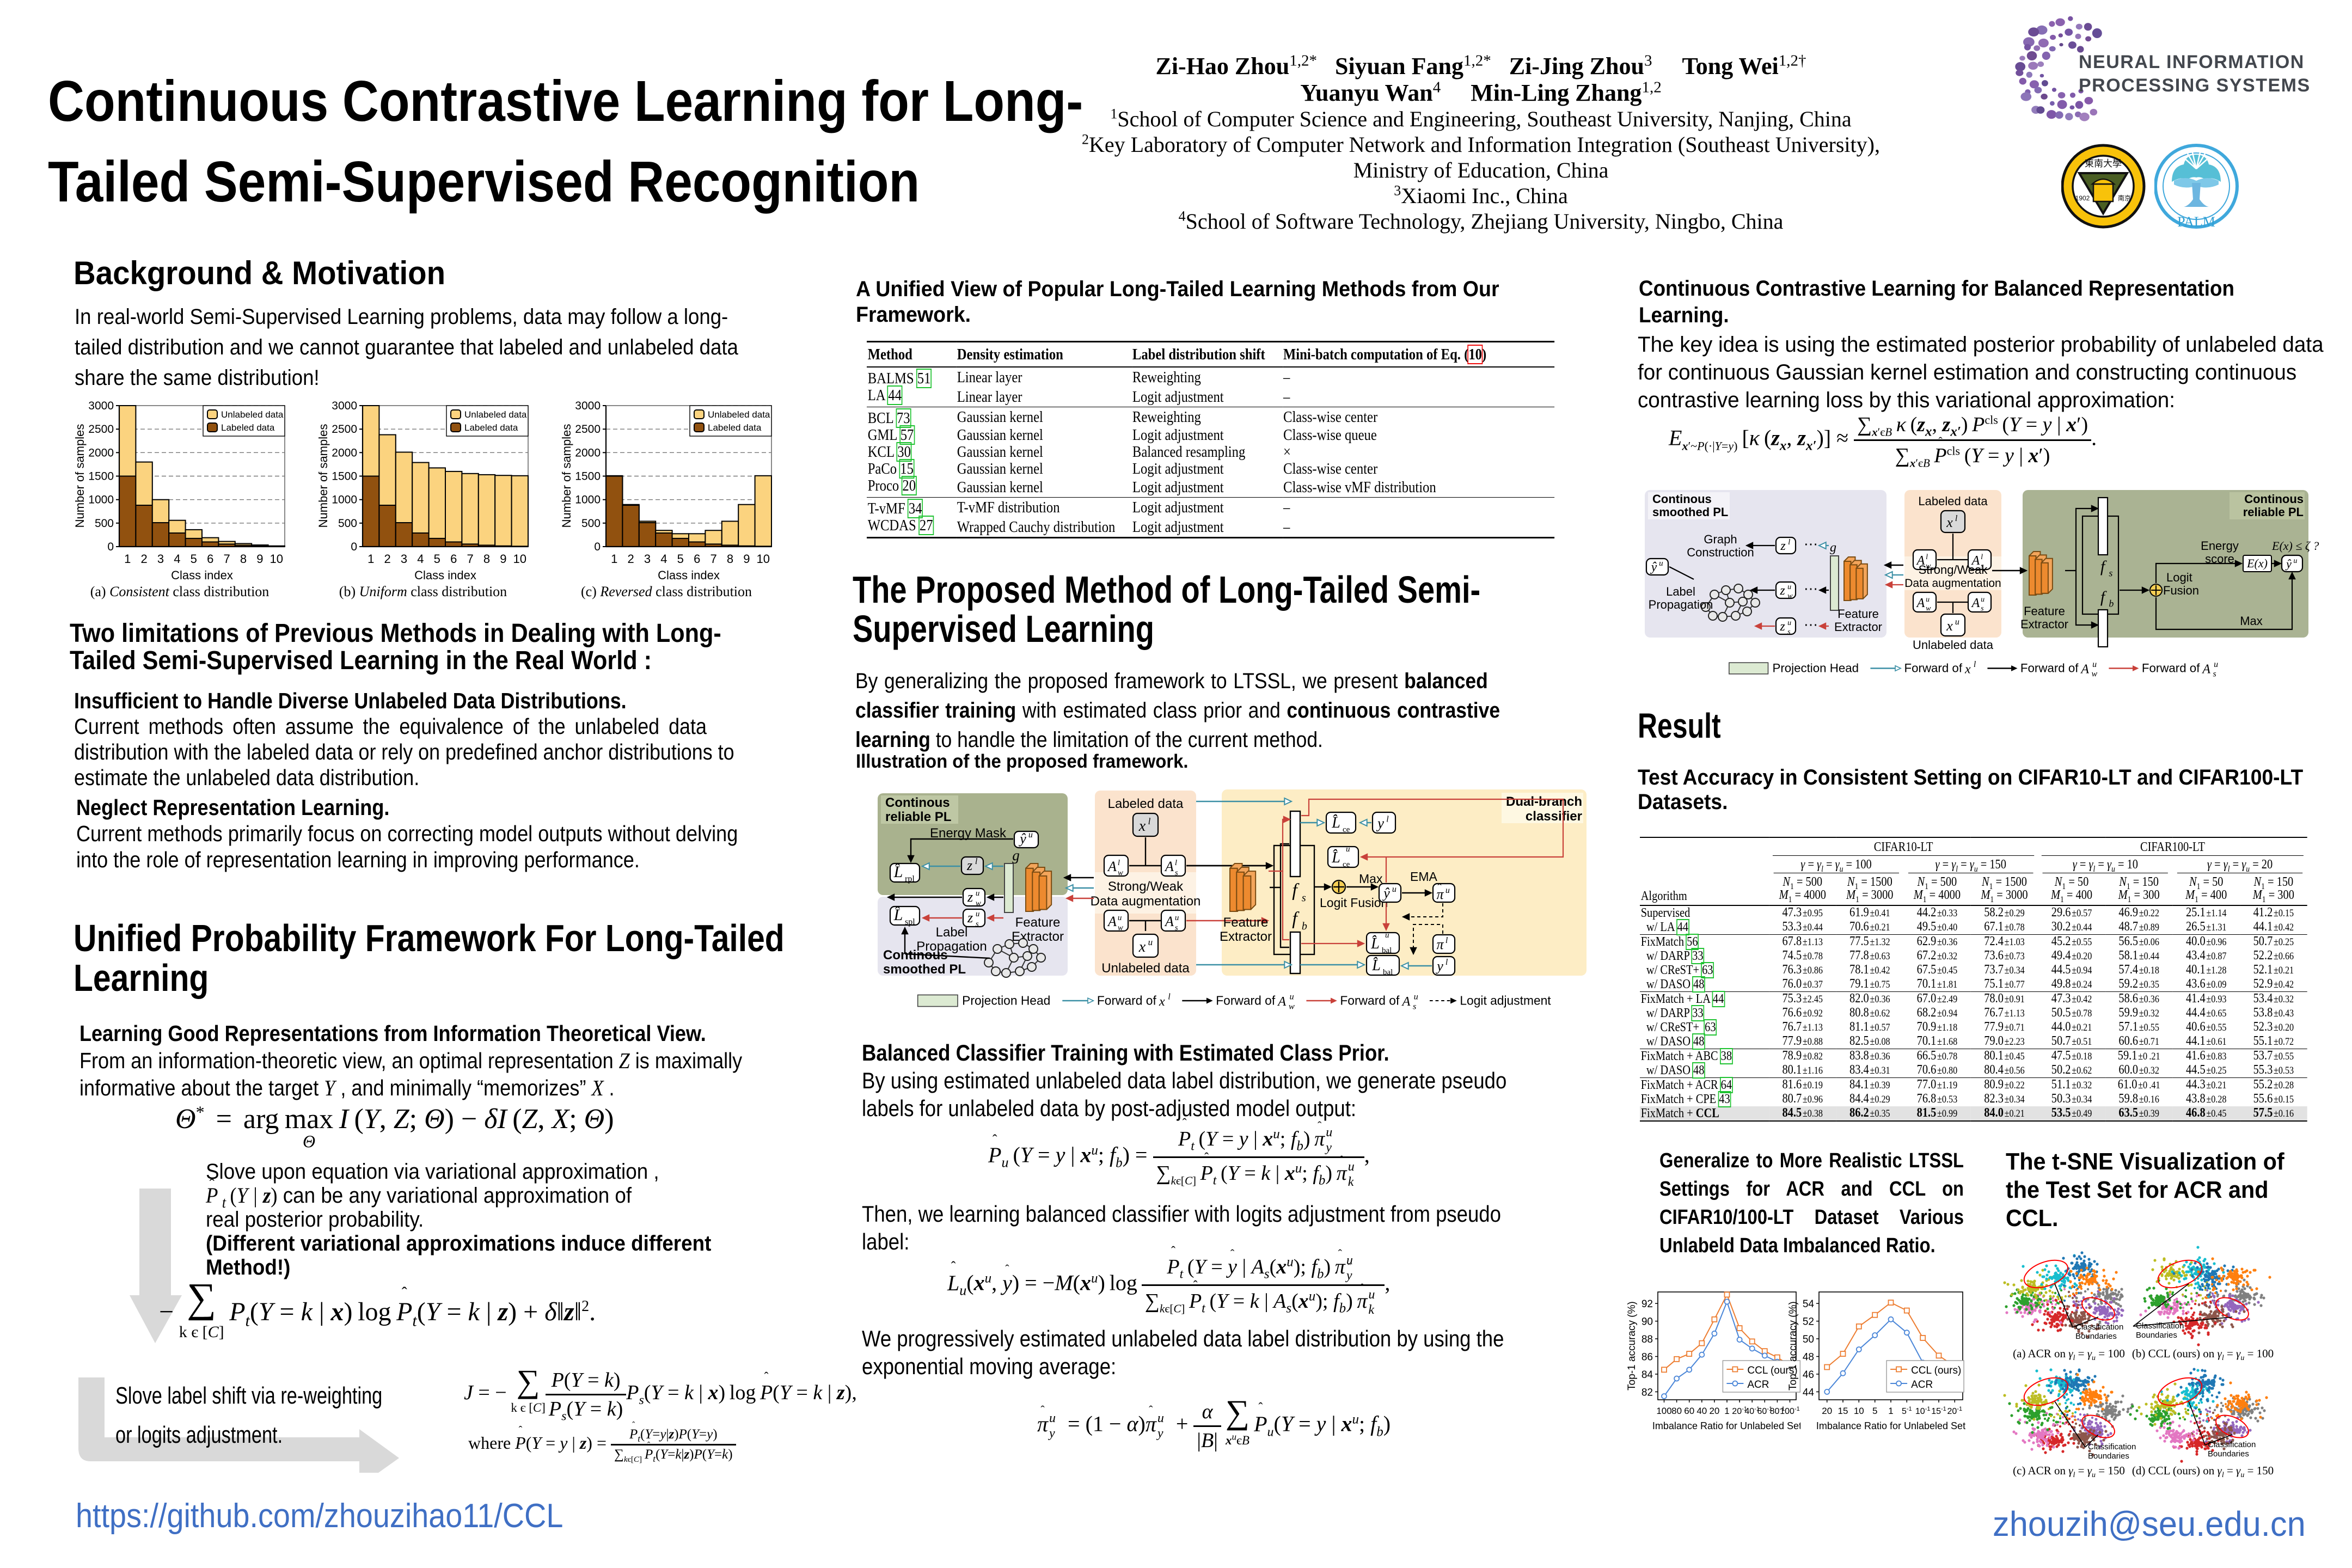 The height and width of the screenshot is (1568, 2352). What do you see at coordinates (2096, 1336) in the screenshot?
I see `svg-text: Boundaries` at bounding box center [2096, 1336].